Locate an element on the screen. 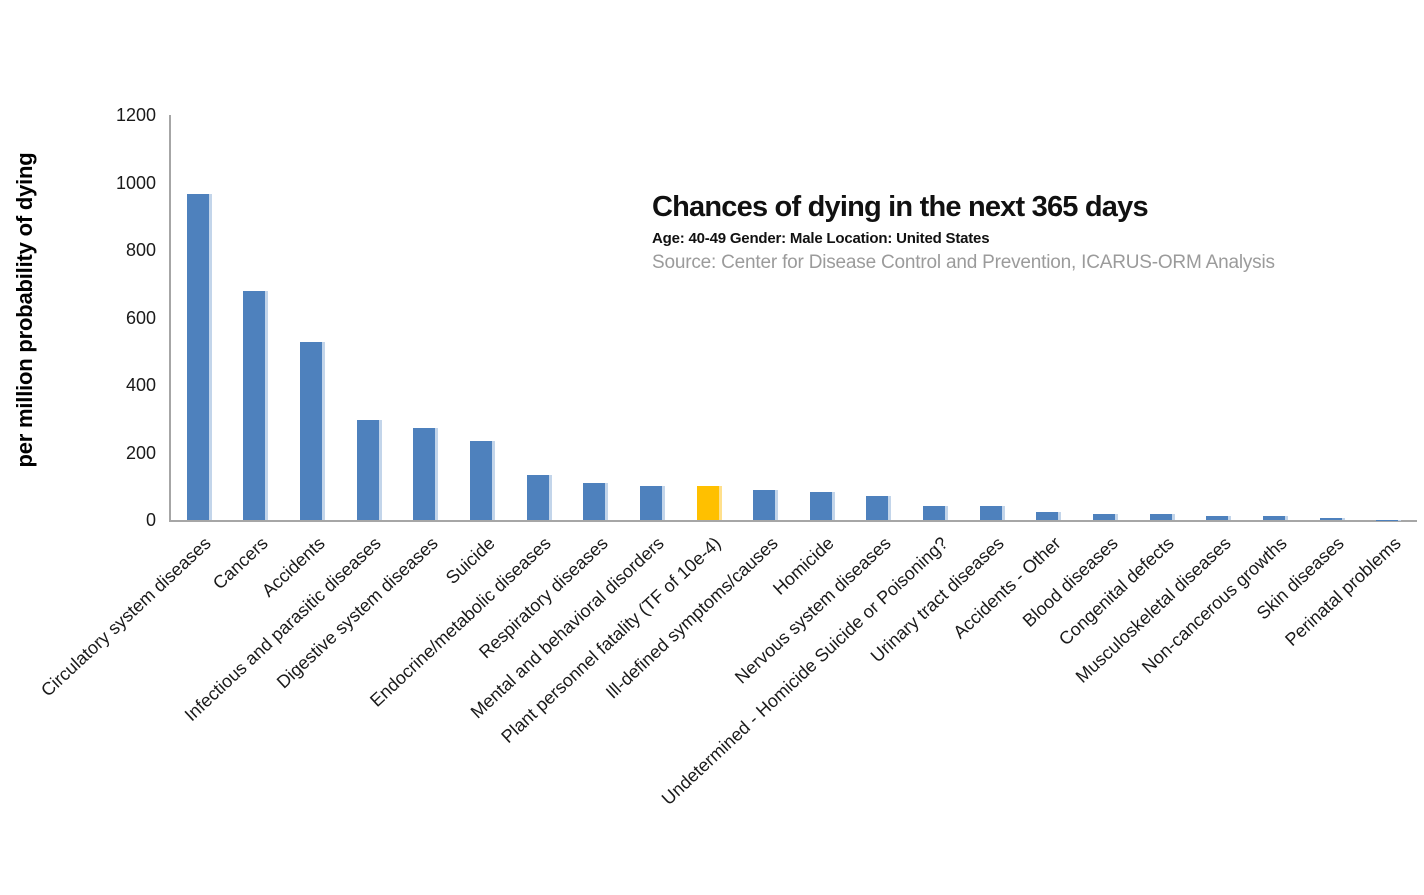  y-tick-label: 200 is located at coordinates (140, 452).